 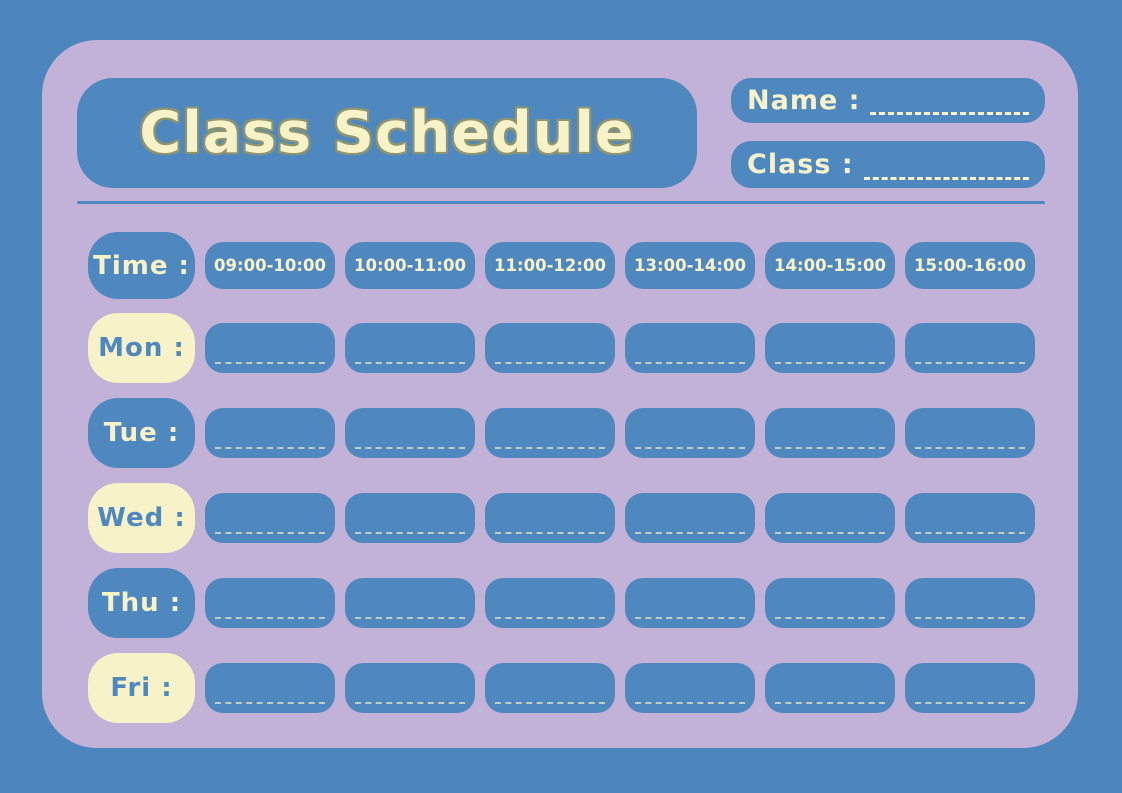 What do you see at coordinates (888, 164) in the screenshot?
I see `class-field: Class :` at bounding box center [888, 164].